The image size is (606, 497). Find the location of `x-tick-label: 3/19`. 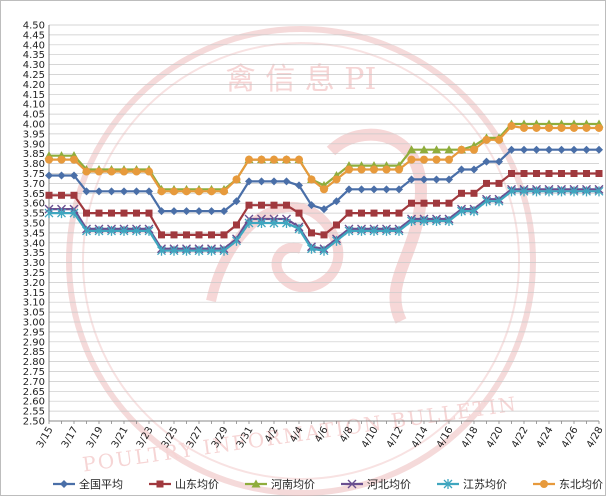

x-tick-label: 3/19 is located at coordinates (95, 437).